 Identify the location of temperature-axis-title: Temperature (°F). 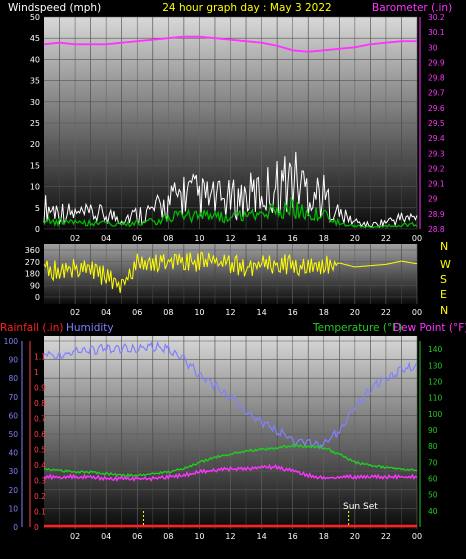
(357, 328).